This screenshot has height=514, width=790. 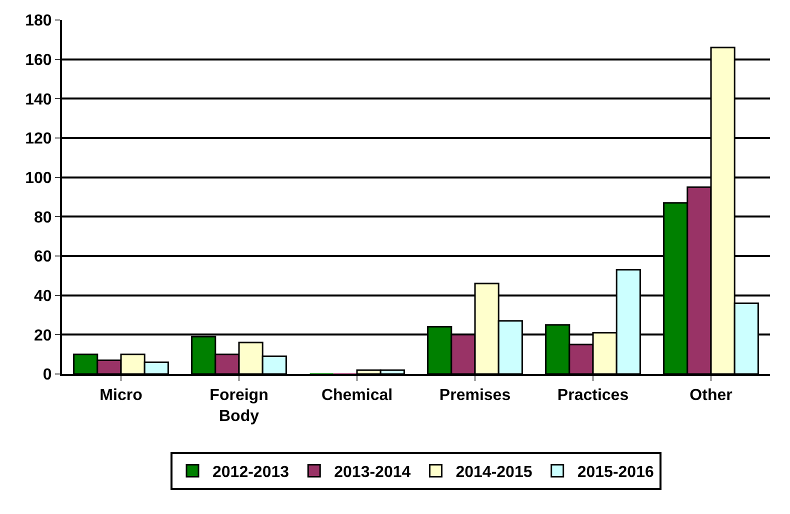 What do you see at coordinates (38, 178) in the screenshot?
I see `y-tick-label: 100` at bounding box center [38, 178].